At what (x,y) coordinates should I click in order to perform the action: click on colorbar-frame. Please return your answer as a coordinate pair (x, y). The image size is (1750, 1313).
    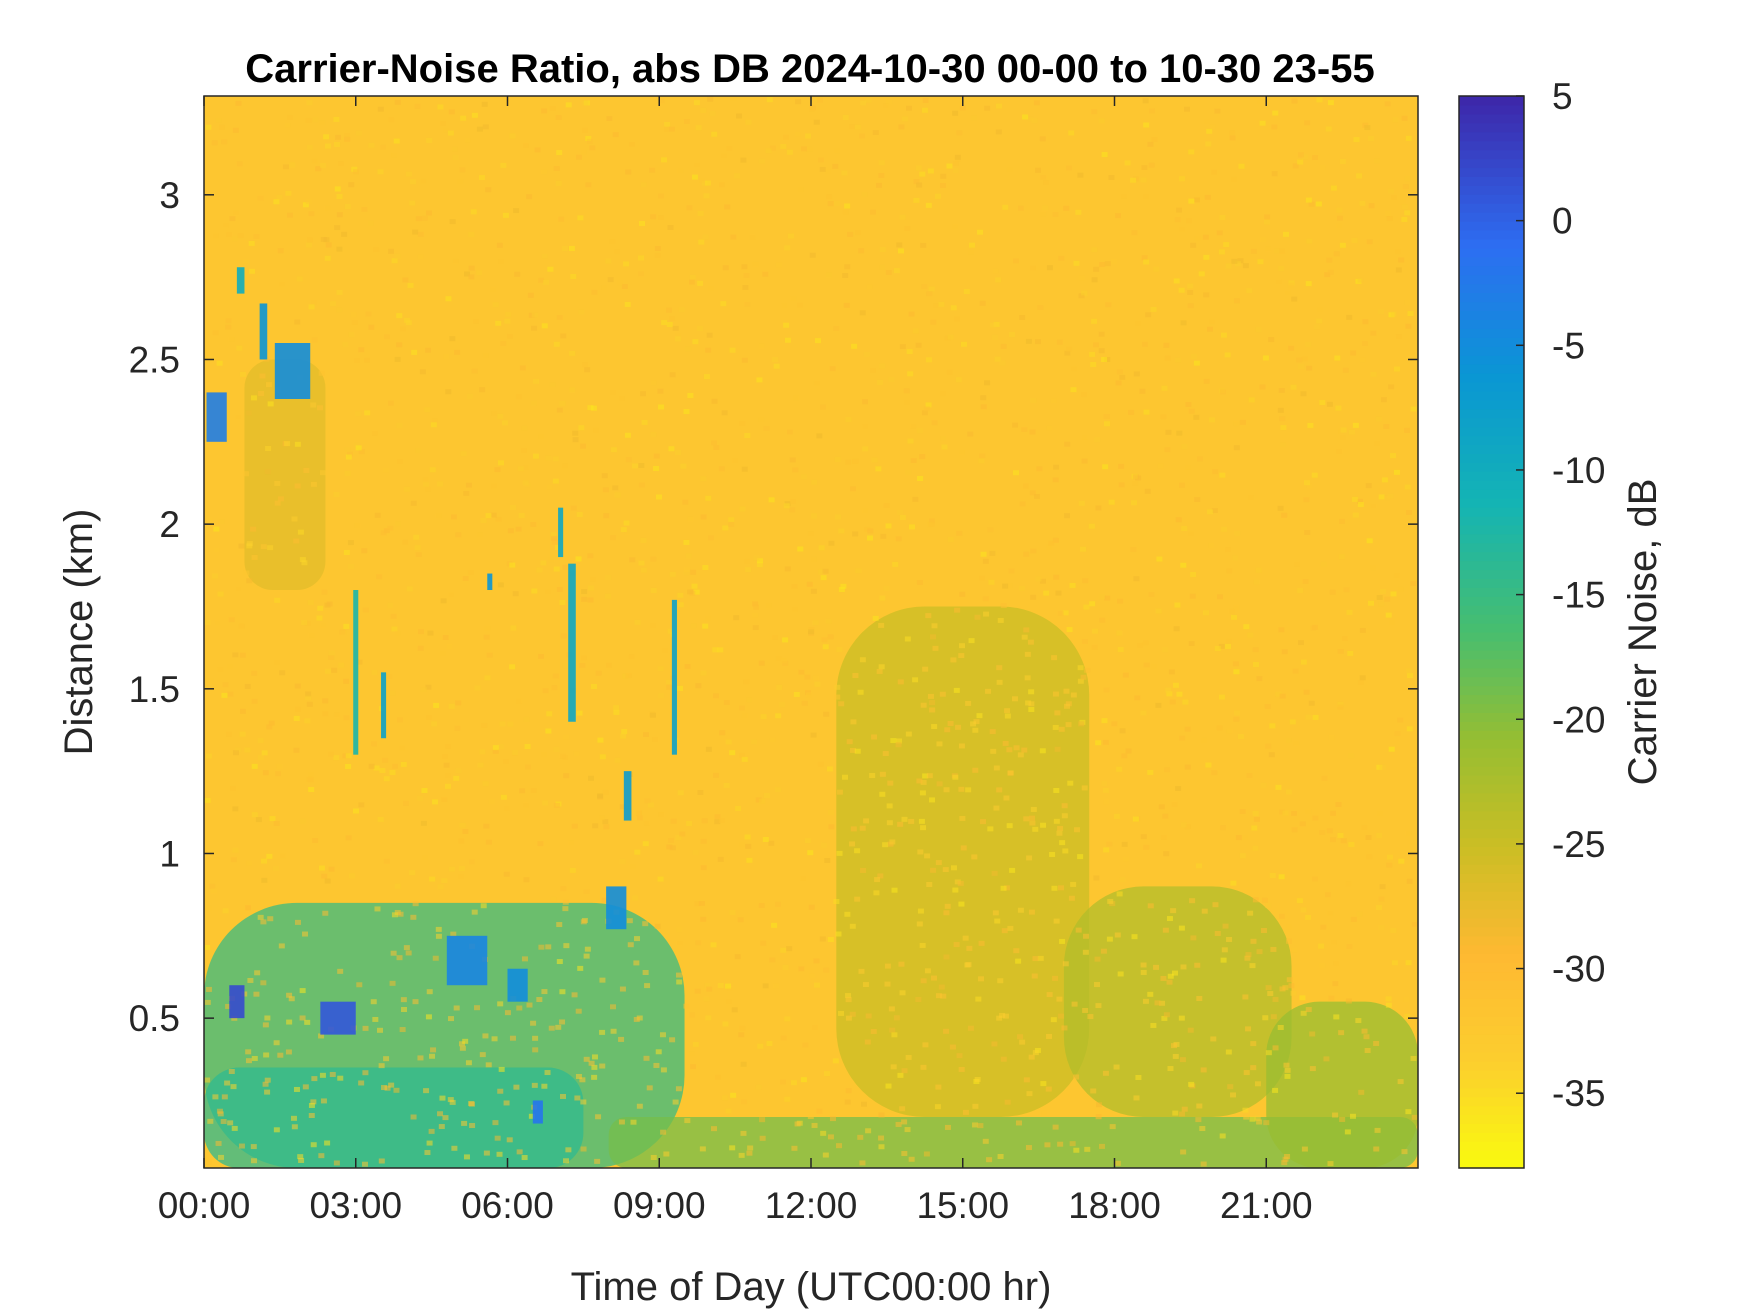
    Looking at the image, I should click on (1491, 632).